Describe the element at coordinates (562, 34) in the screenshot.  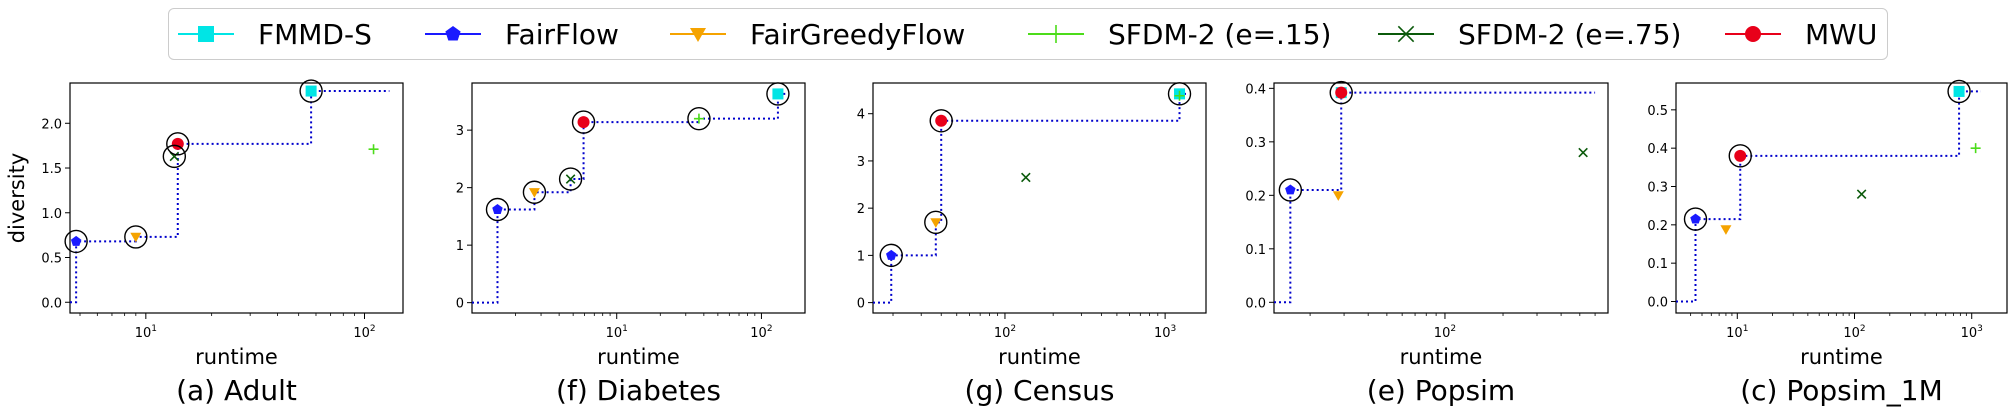
I see `legend-label: FairFlow` at that location.